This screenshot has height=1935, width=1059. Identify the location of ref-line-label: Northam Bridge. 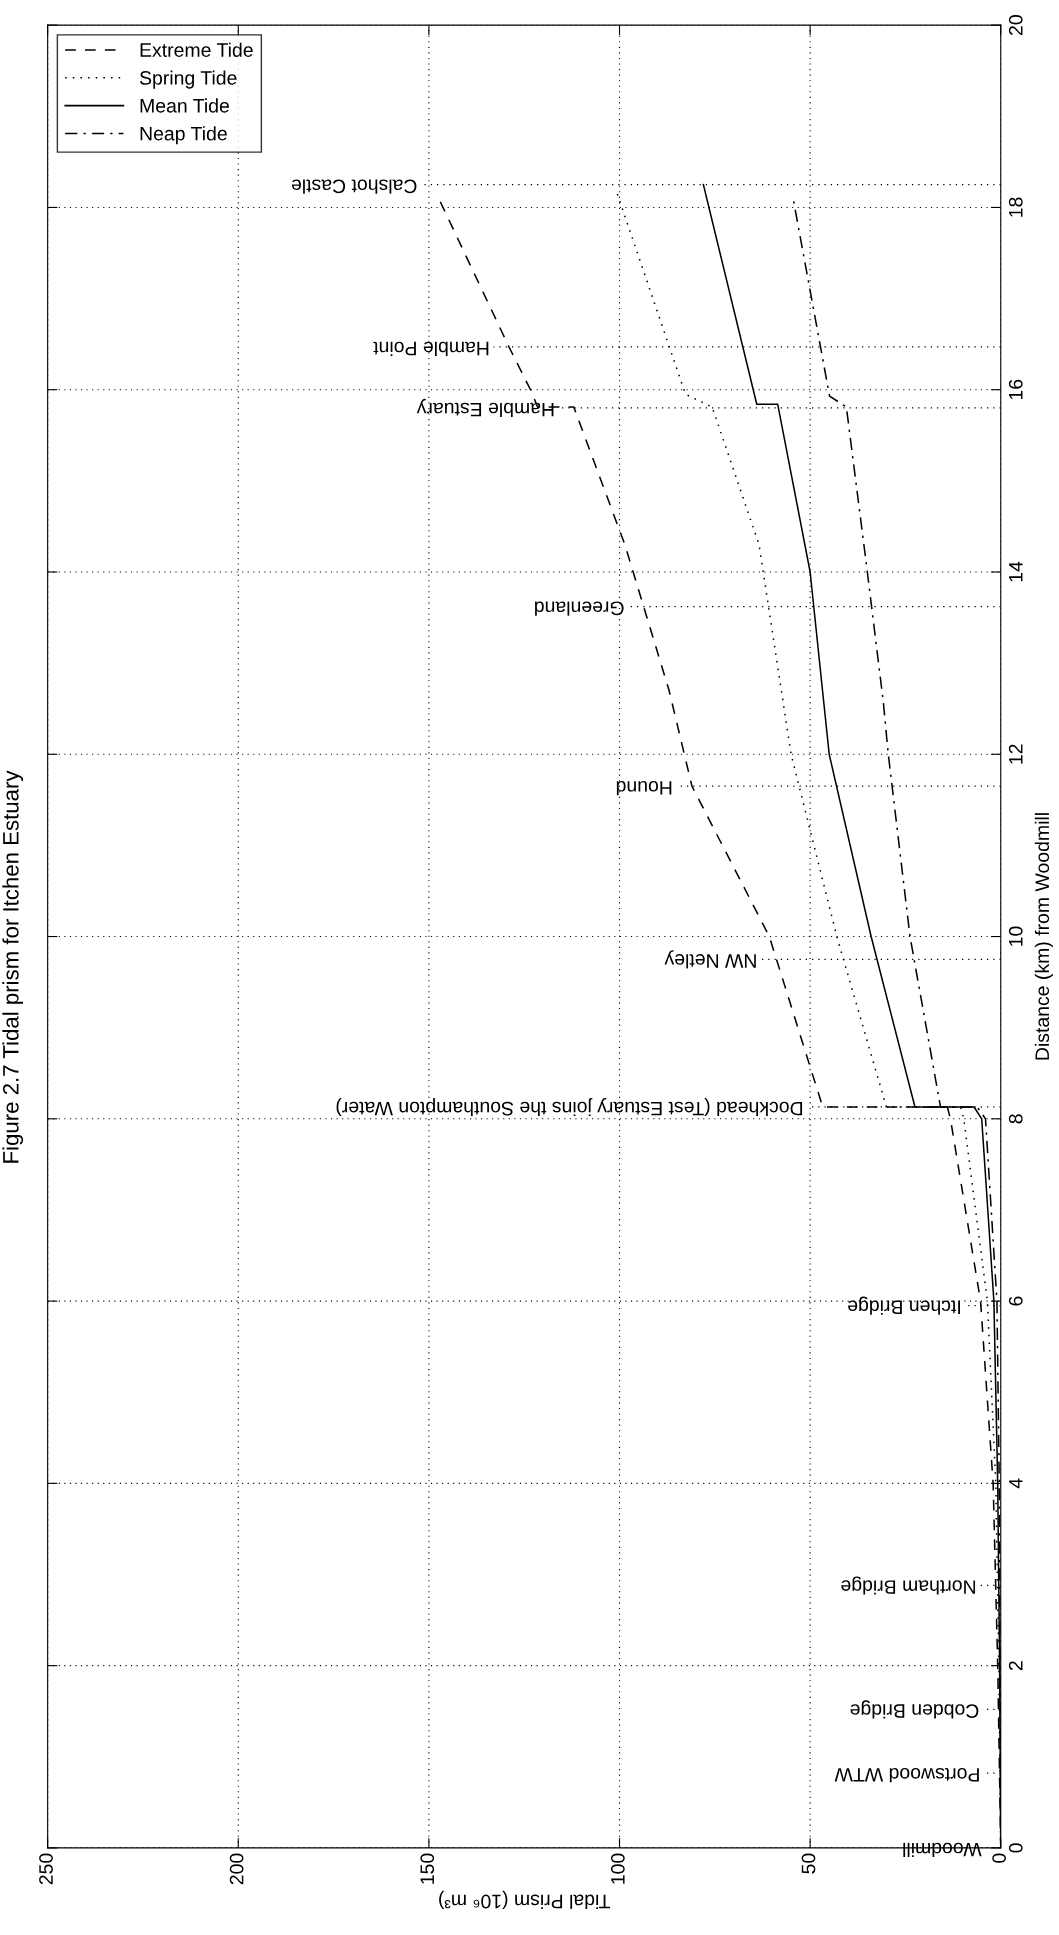
(908, 1585).